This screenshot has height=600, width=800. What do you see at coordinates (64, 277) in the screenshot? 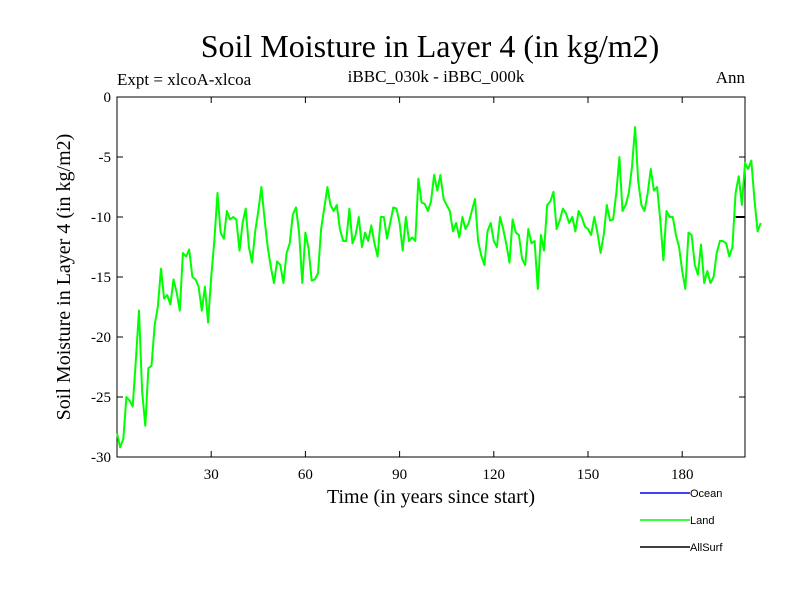
I see `y-axis-label: Soil Moisture in Layer 4 (in kg/m2)` at bounding box center [64, 277].